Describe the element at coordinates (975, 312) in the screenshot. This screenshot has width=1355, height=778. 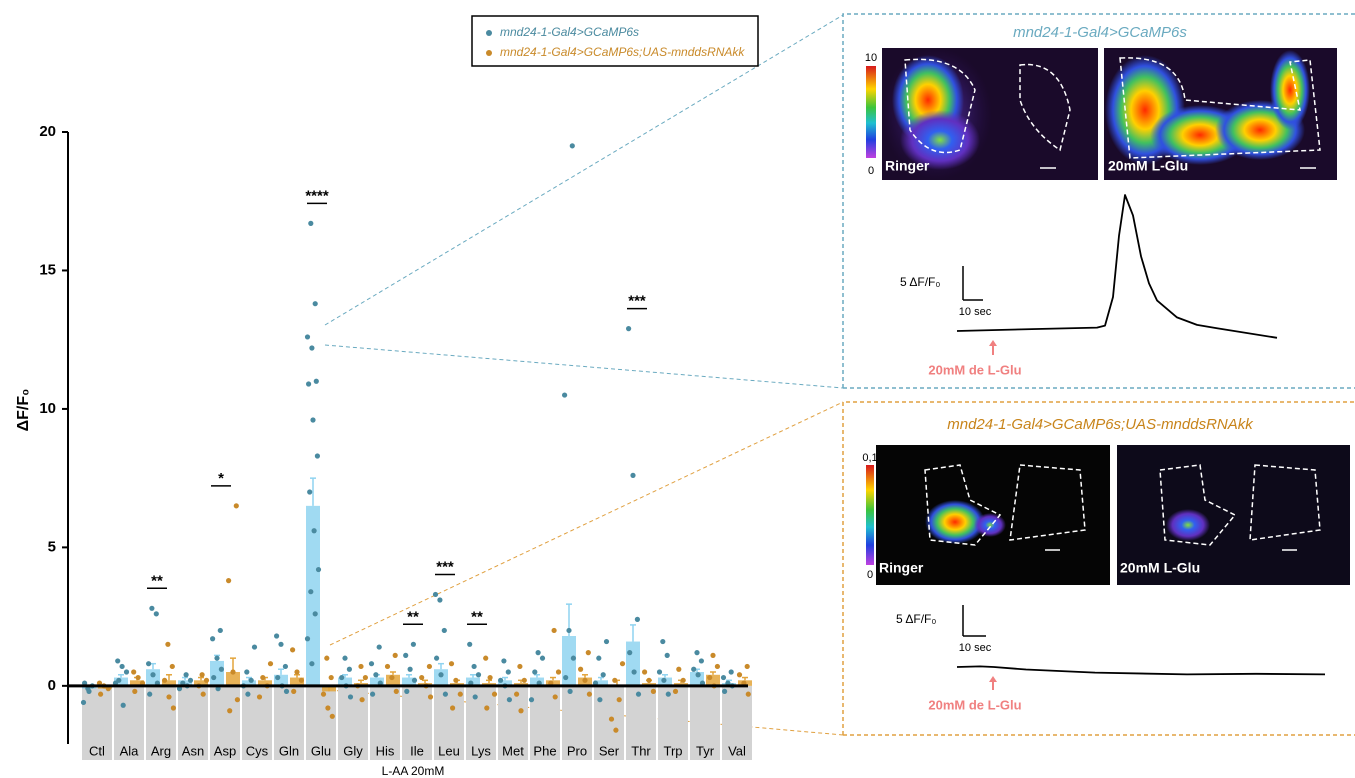
I see `scale-x-label: 10 sec` at that location.